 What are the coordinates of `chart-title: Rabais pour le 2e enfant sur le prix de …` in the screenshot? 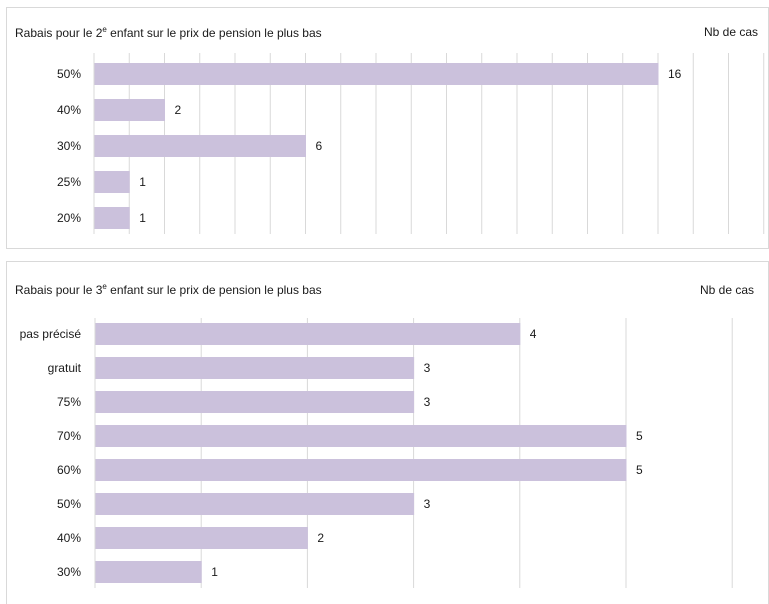 It's located at (168, 33).